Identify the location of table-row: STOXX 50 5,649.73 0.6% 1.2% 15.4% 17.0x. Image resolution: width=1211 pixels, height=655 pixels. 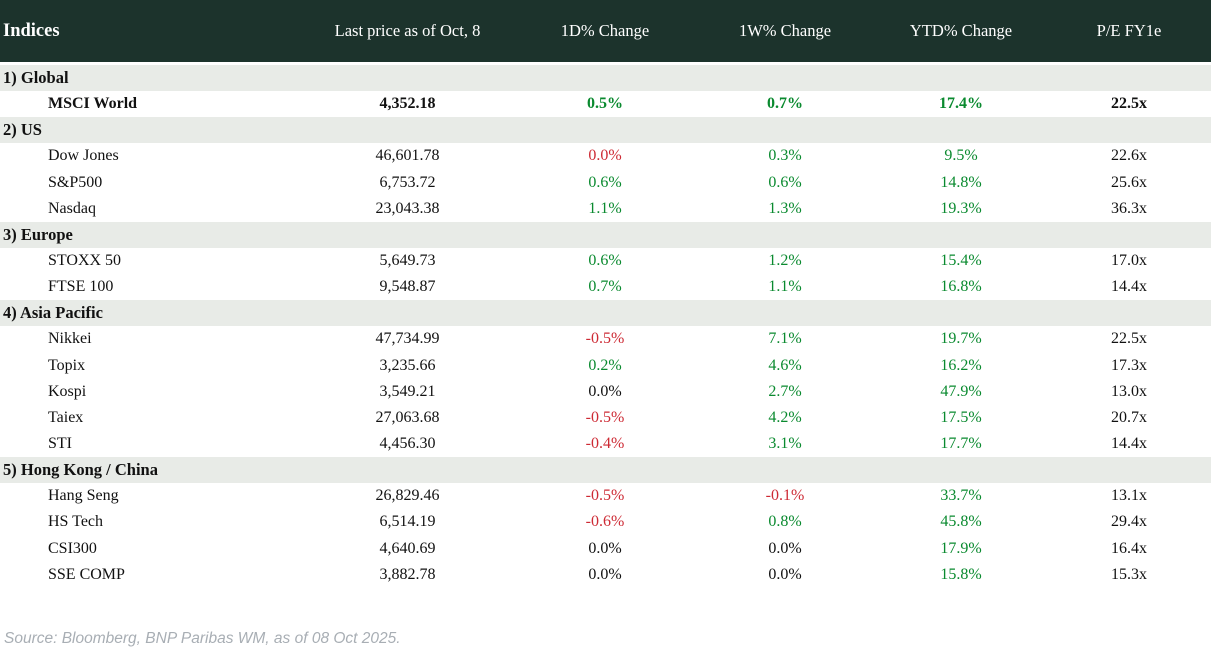
(605, 261).